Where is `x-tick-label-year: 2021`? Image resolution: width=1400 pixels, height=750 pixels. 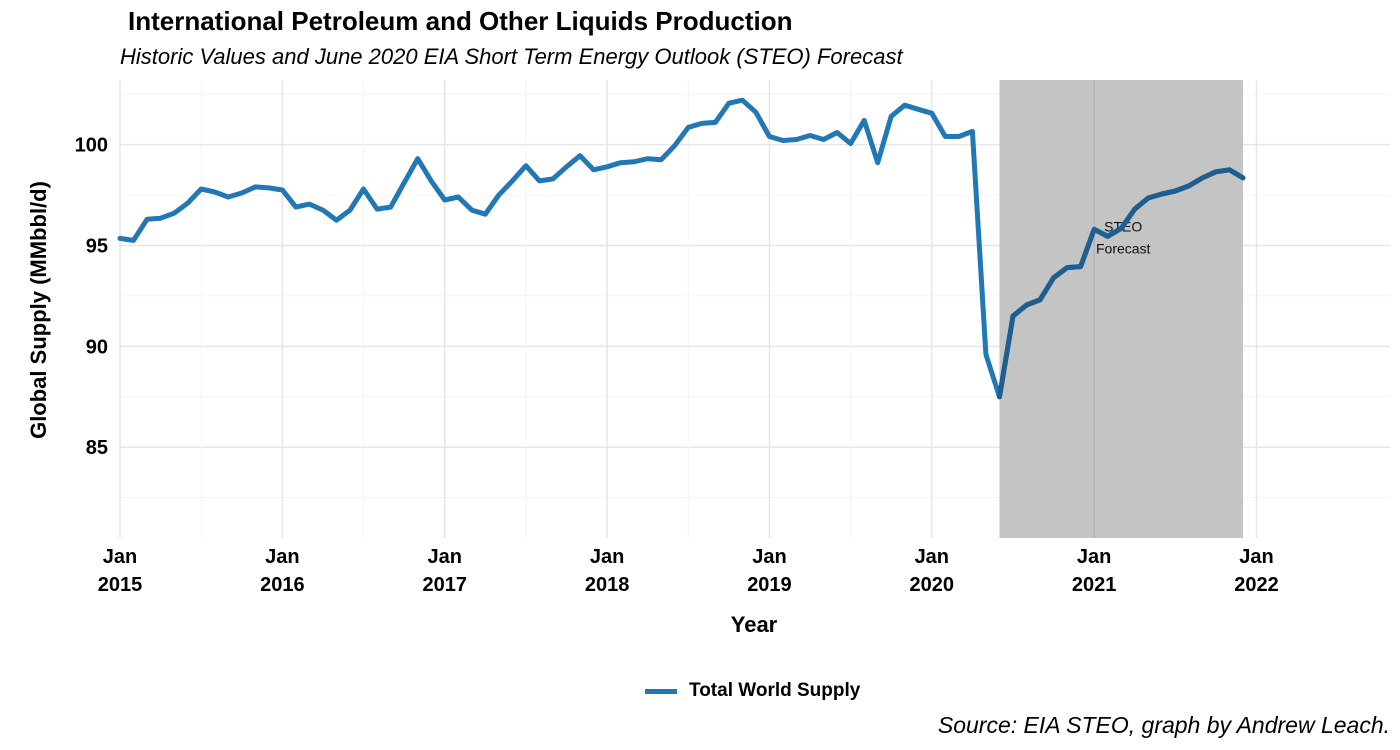
x-tick-label-year: 2021 is located at coordinates (1094, 585).